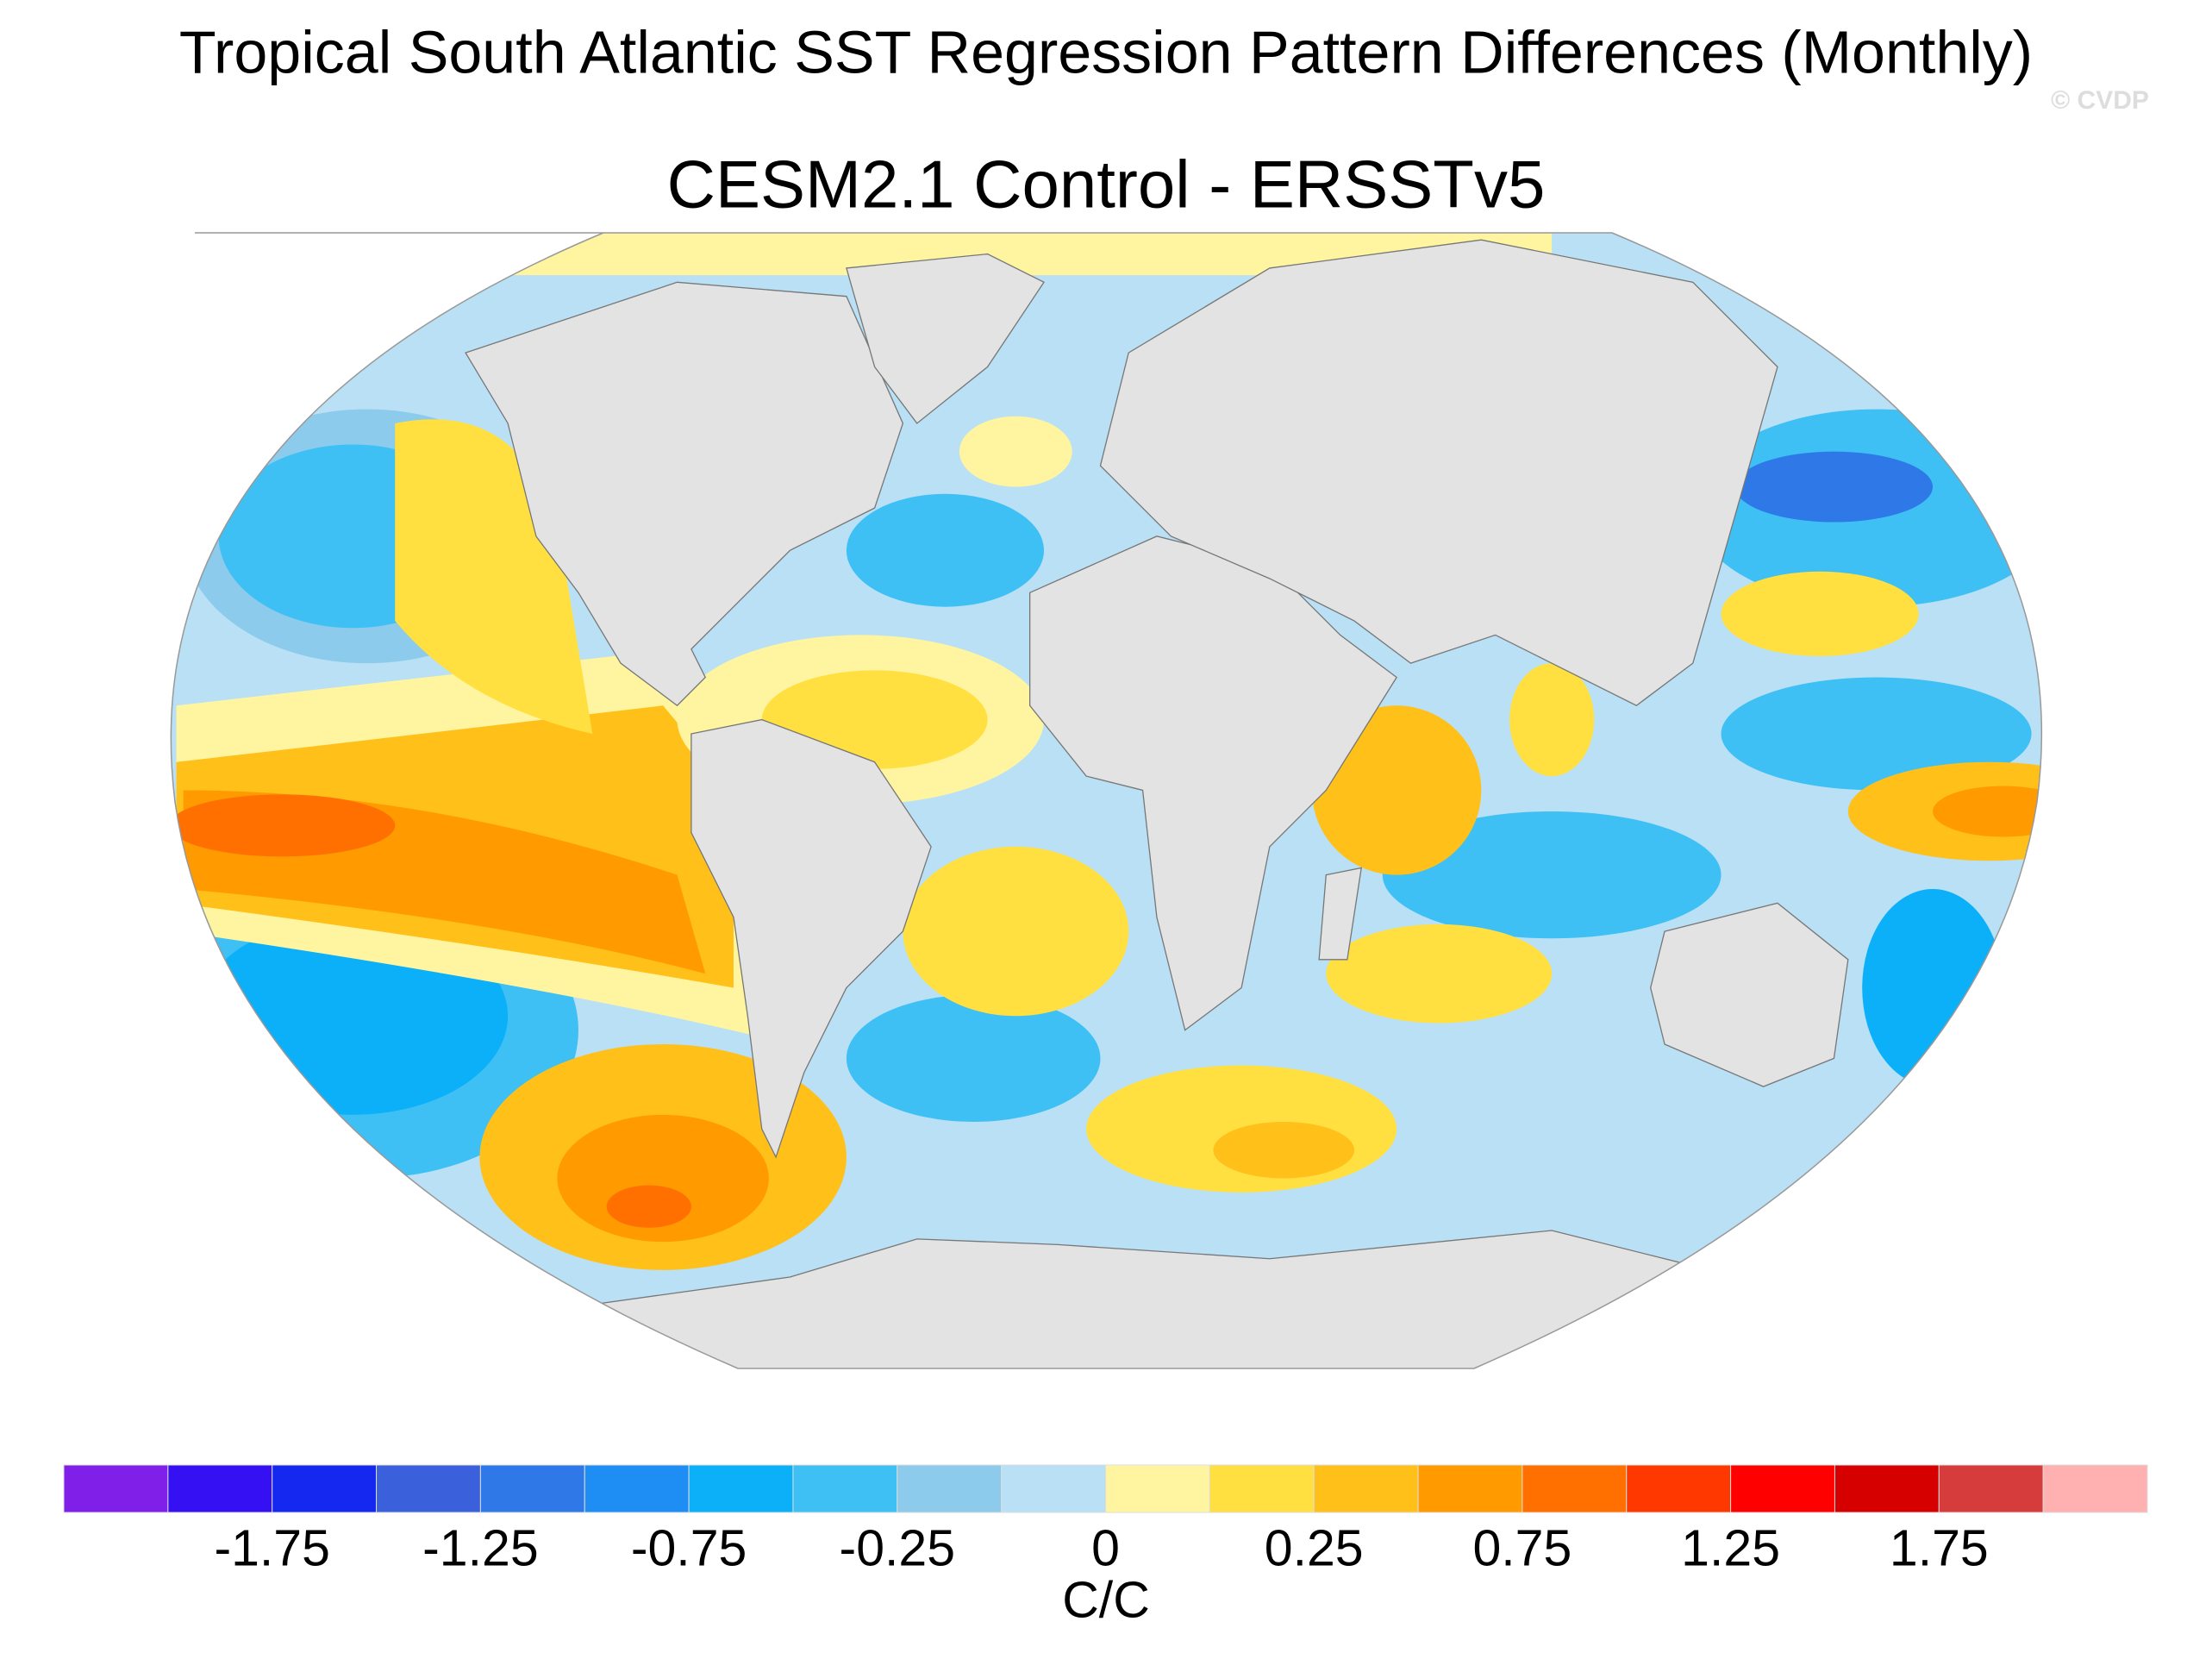 The height and width of the screenshot is (1653, 2212). I want to click on colorbar-tick-label: 0, so click(1105, 1548).